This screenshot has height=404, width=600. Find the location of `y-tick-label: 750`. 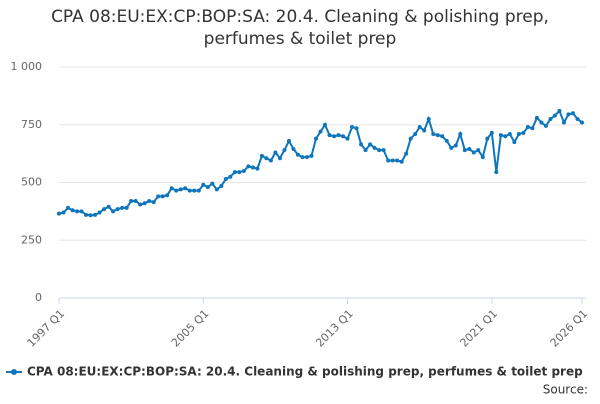

y-tick-label: 750 is located at coordinates (31, 124).